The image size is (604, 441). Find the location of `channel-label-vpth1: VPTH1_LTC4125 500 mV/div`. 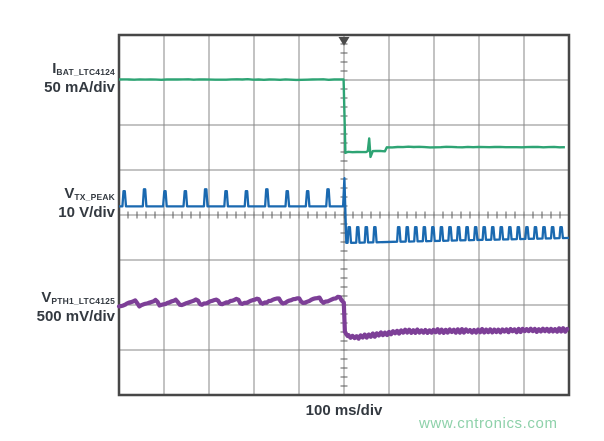

channel-label-vpth1: VPTH1_LTC4125 500 mV/div is located at coordinates (76, 307).